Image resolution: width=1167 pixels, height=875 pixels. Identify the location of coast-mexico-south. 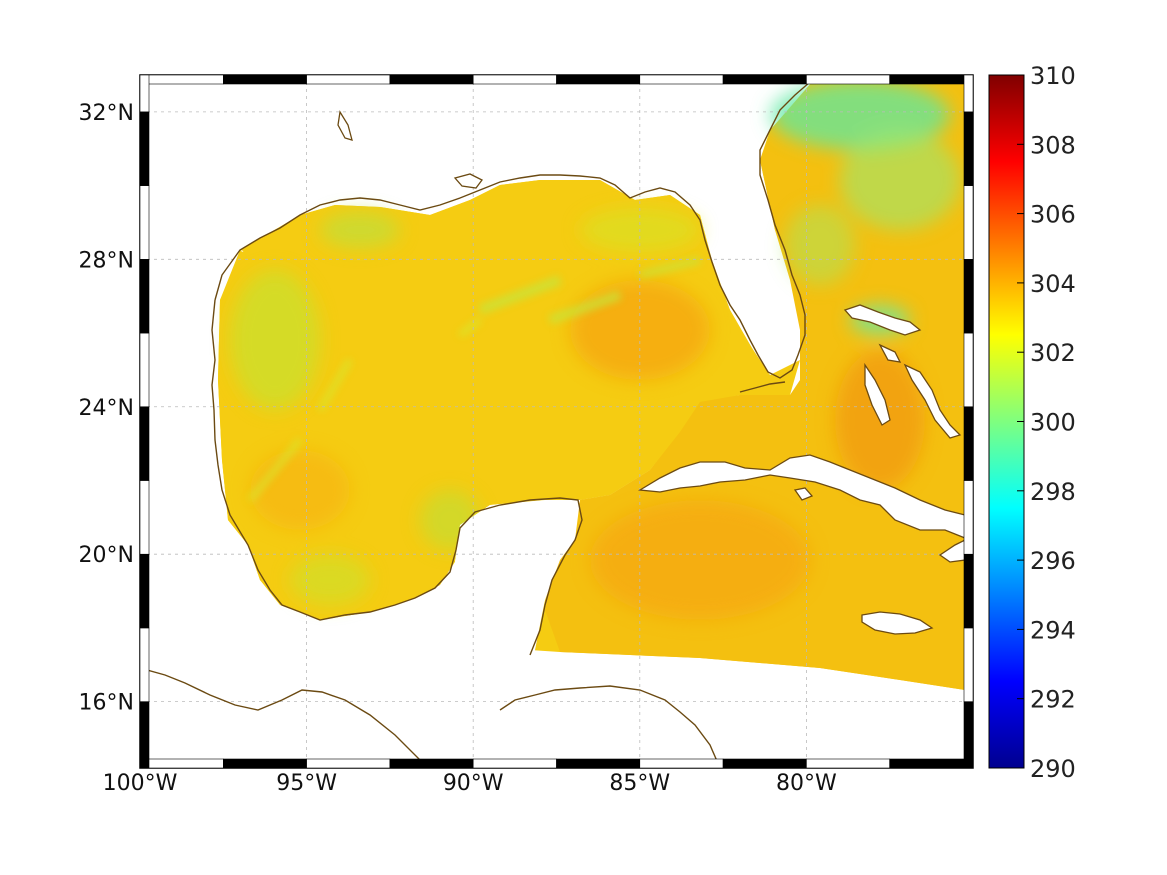
(285, 717).